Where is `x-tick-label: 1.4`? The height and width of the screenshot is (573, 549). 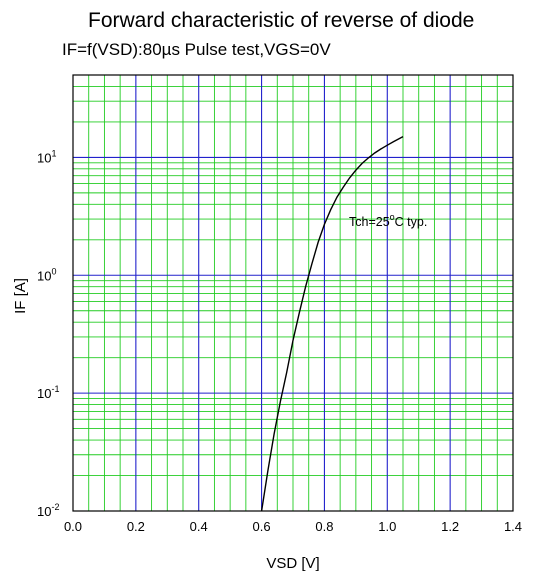 x-tick-label: 1.4 is located at coordinates (513, 526).